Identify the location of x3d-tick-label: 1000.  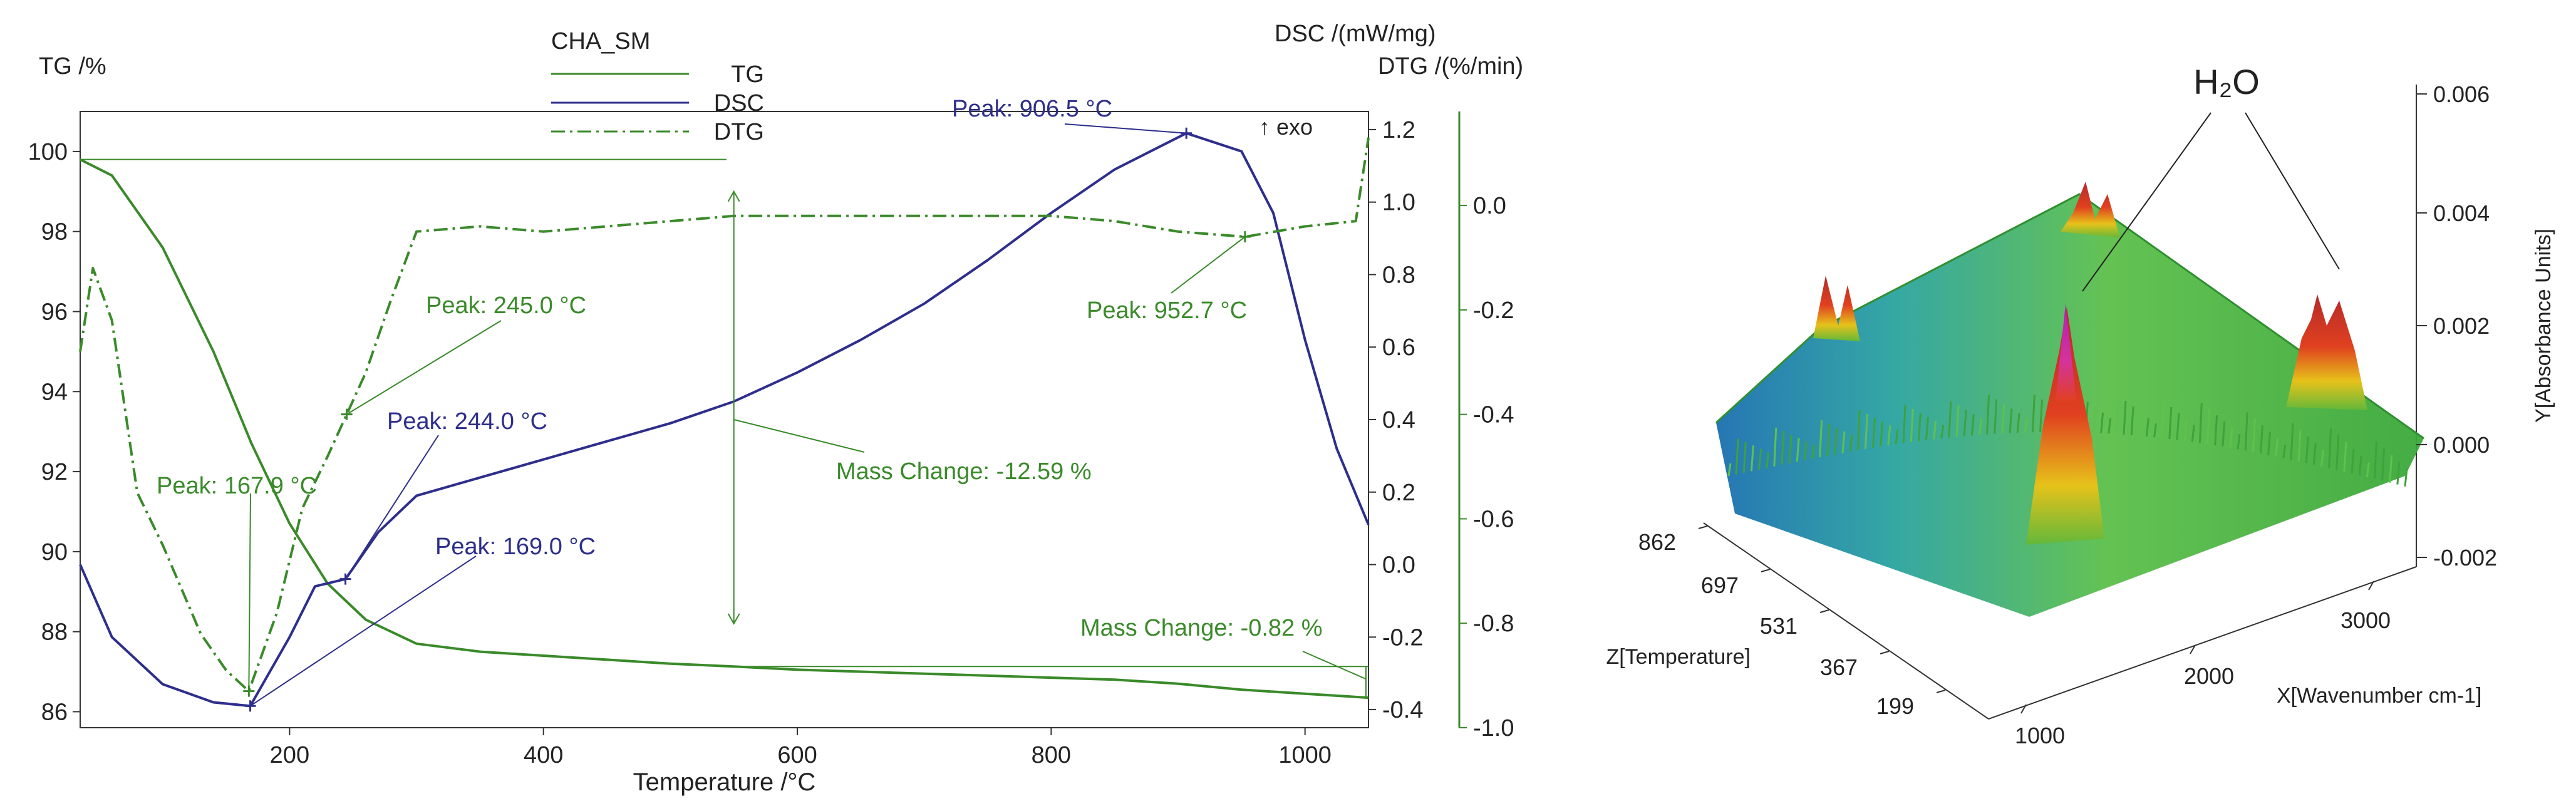
(2040, 735).